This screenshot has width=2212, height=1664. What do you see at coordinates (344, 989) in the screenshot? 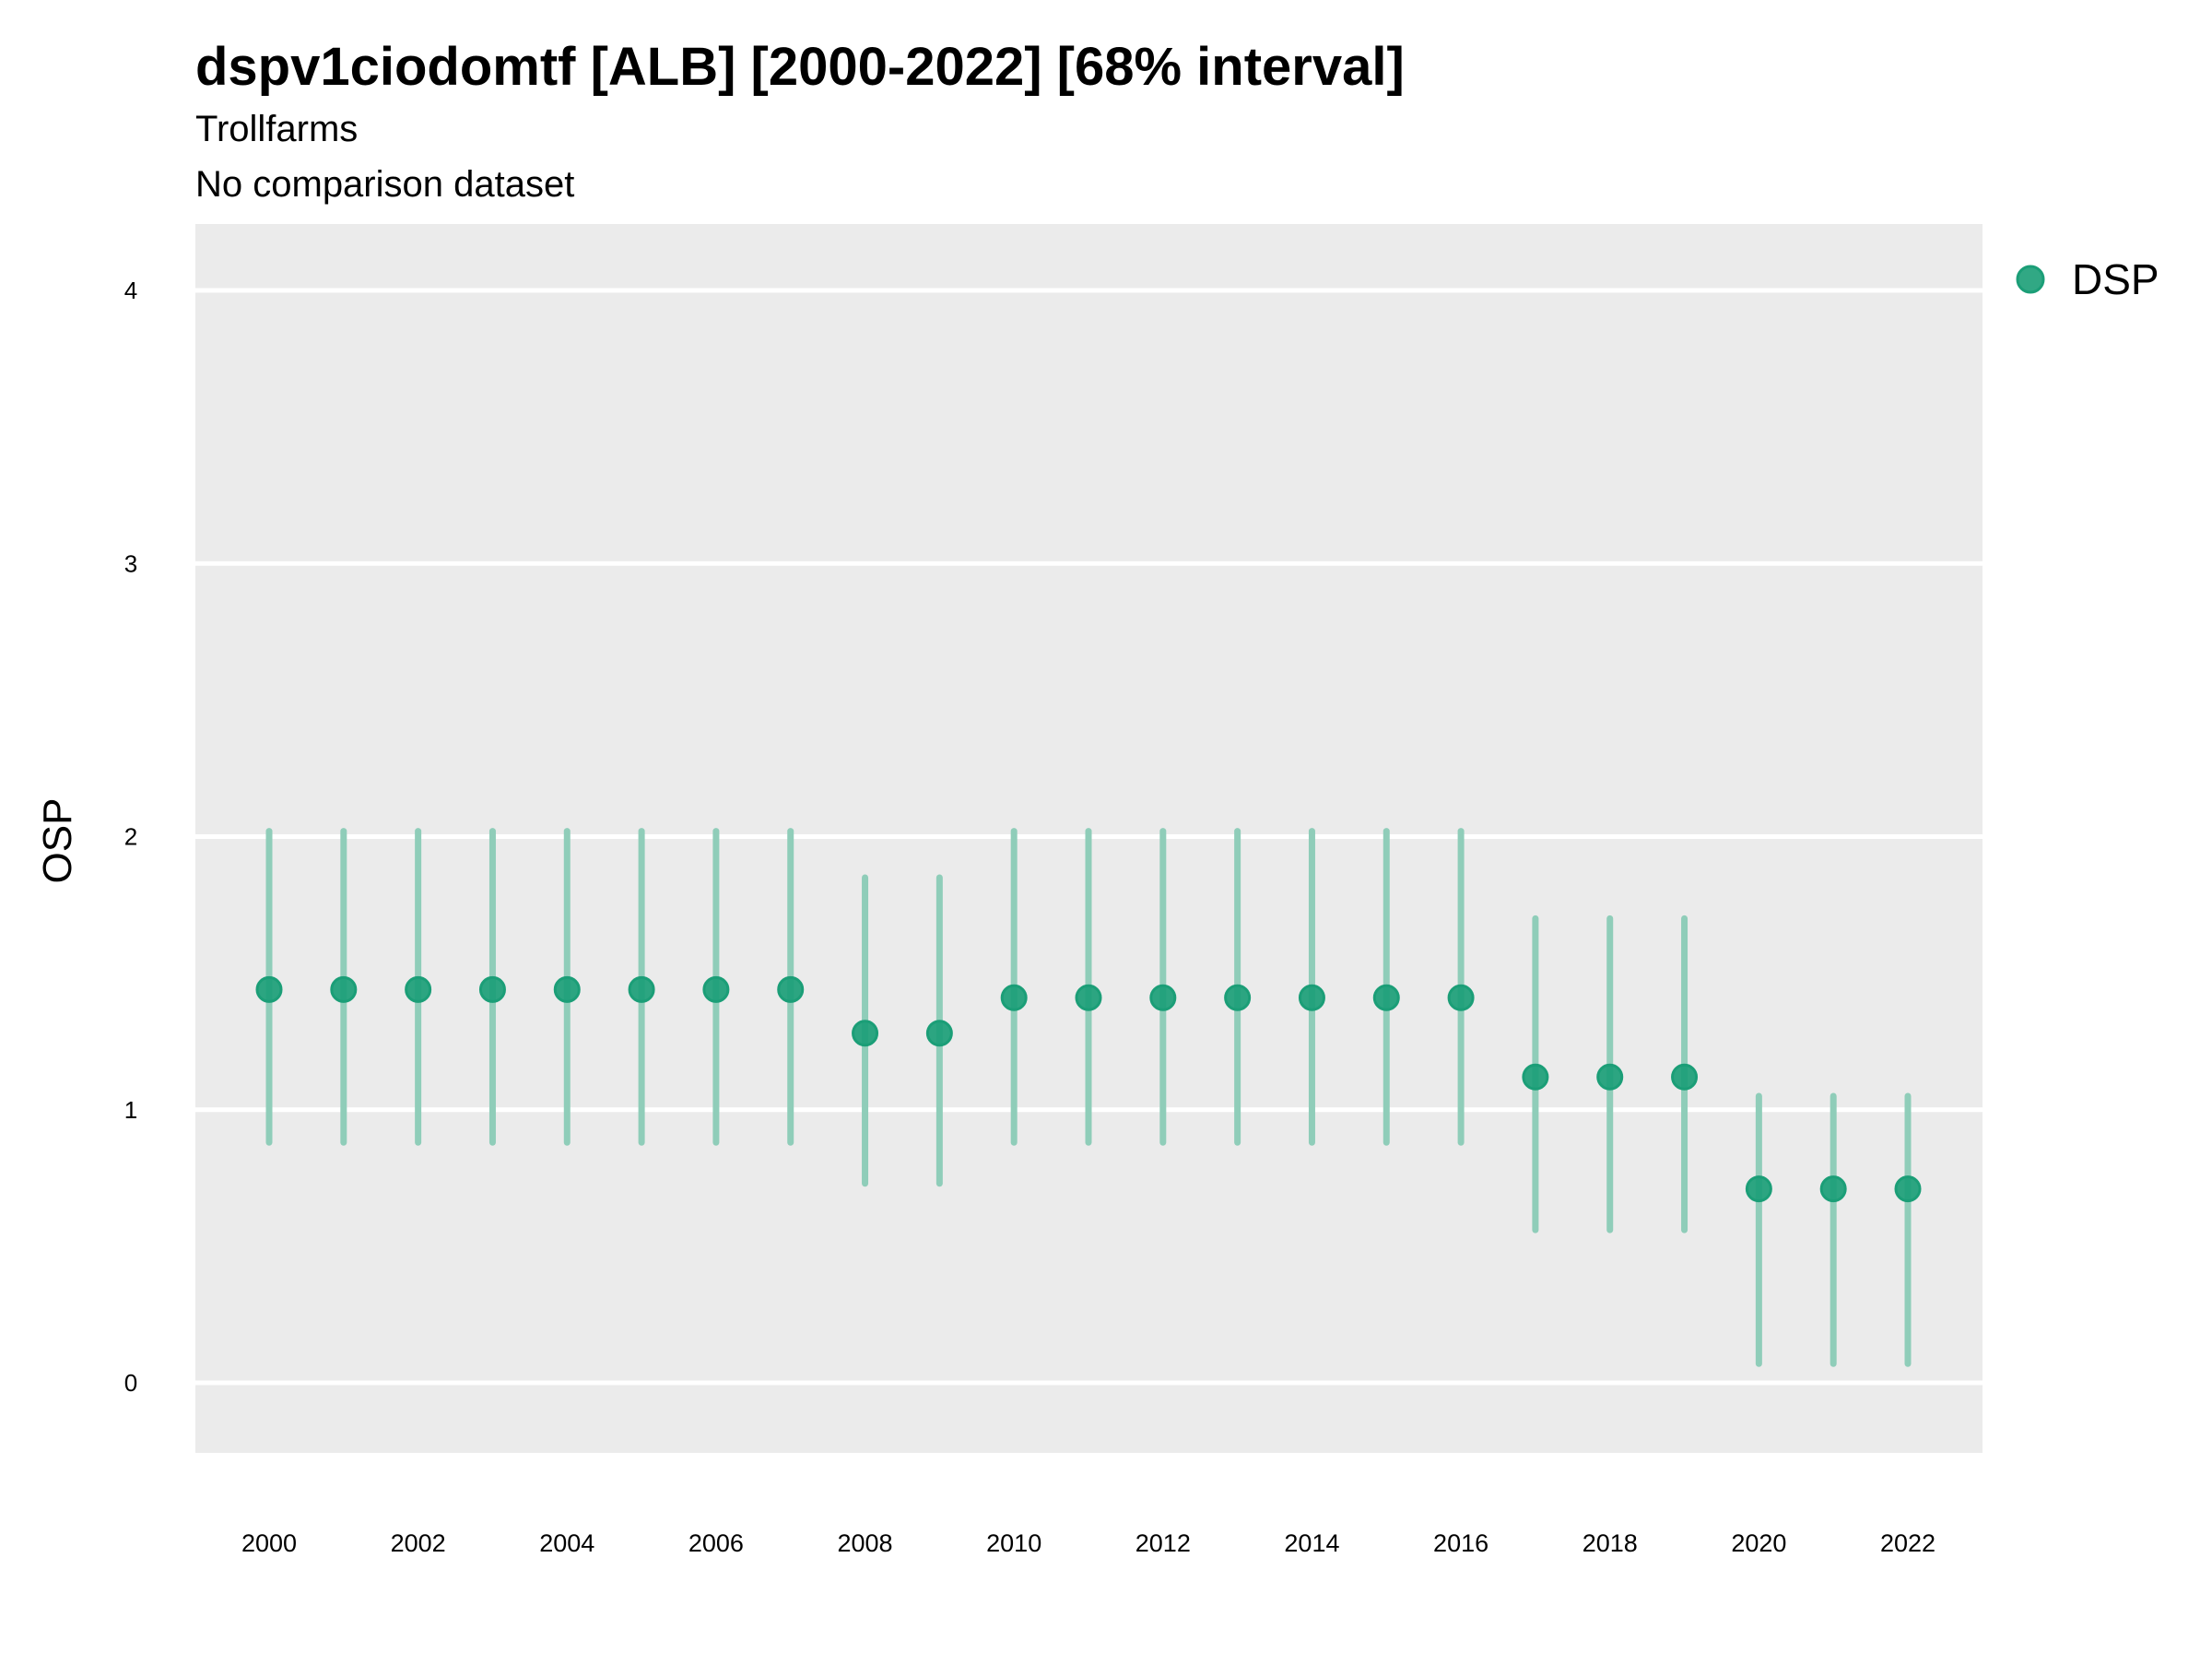
I see `point-2001` at bounding box center [344, 989].